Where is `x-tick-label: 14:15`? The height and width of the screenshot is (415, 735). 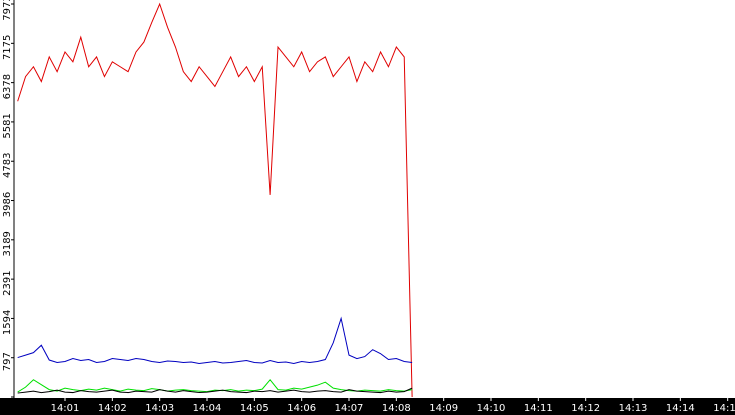 x-tick-label: 14:15 is located at coordinates (724, 408).